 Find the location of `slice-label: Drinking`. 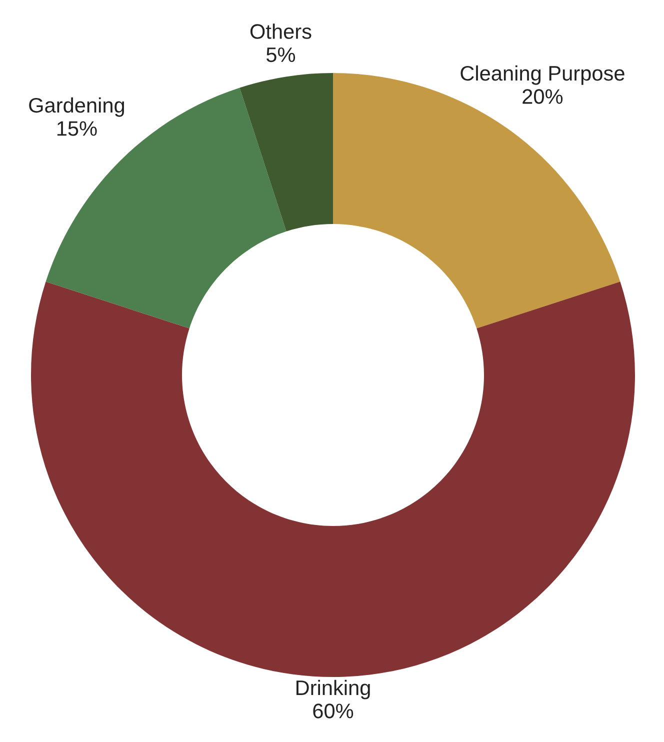

slice-label: Drinking is located at coordinates (333, 690).